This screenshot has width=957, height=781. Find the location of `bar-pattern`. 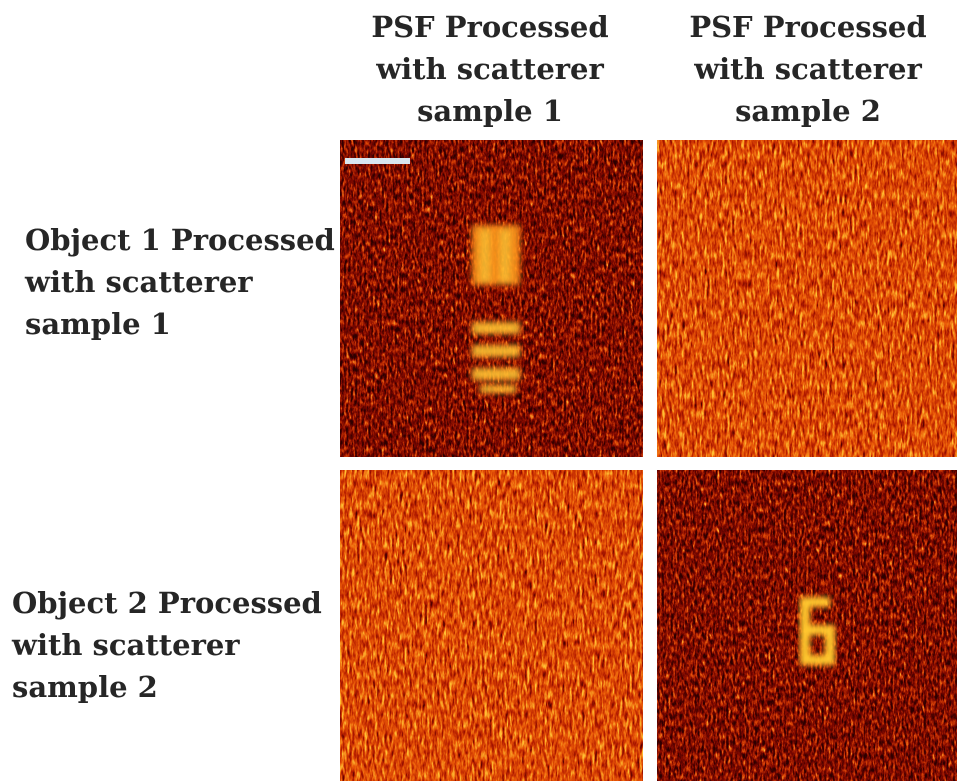

bar-pattern is located at coordinates (496, 309).